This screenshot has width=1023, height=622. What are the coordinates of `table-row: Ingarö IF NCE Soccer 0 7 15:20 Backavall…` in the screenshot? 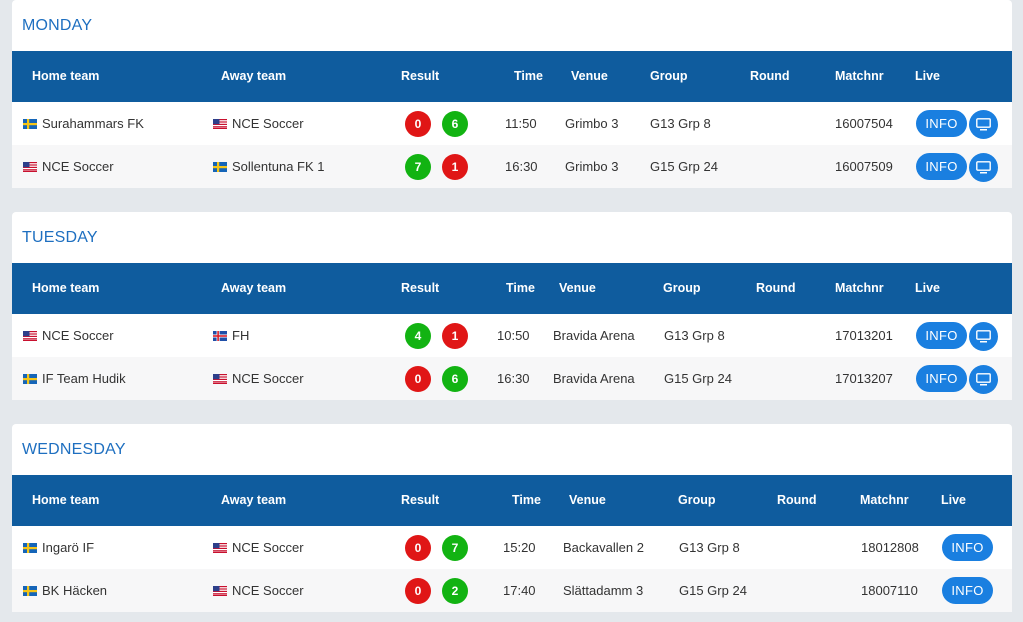 It's located at (512, 547).